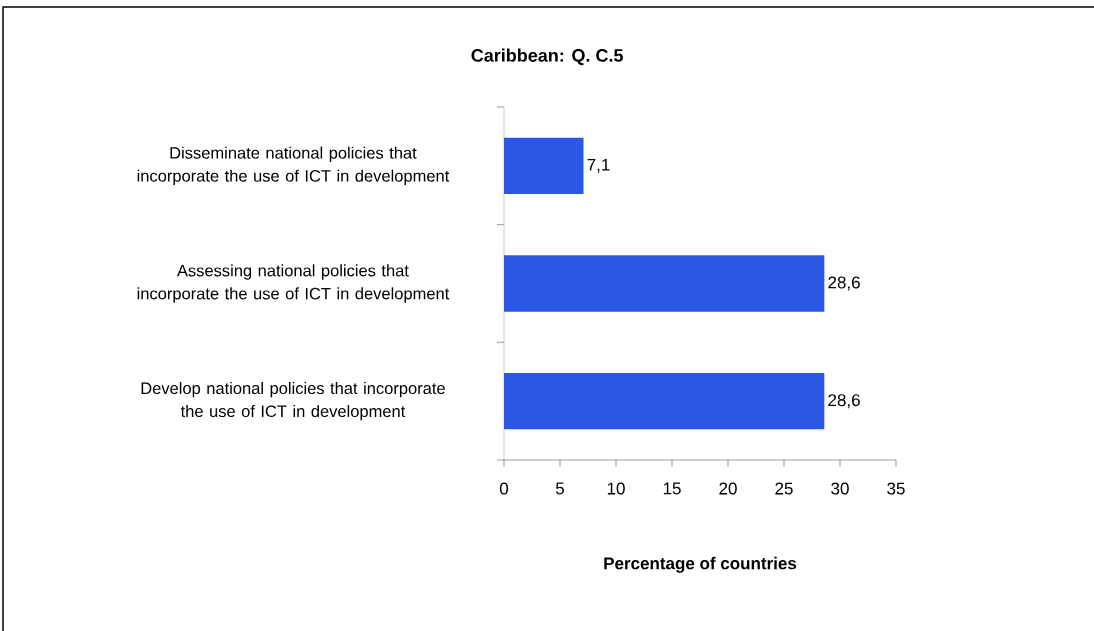 The width and height of the screenshot is (1094, 631). Describe the element at coordinates (547, 57) in the screenshot. I see `chart-title: Caribbean: Q. C.5` at that location.